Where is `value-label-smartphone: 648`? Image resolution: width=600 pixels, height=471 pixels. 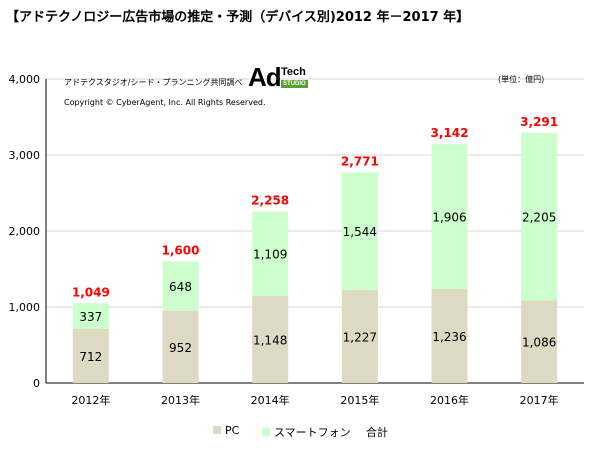
value-label-smartphone: 648 is located at coordinates (180, 287).